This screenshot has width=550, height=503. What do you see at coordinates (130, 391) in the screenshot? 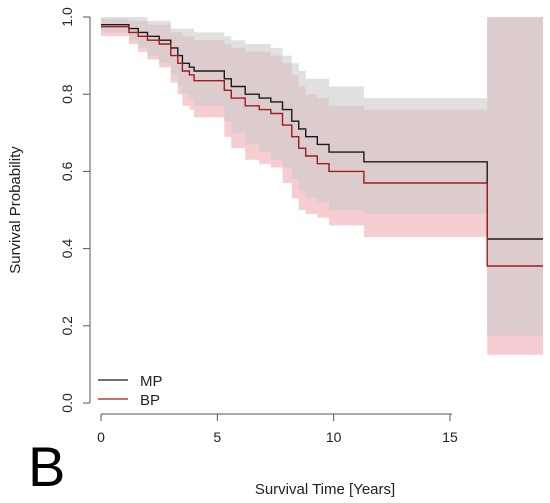
I see `legend: MP BP` at bounding box center [130, 391].